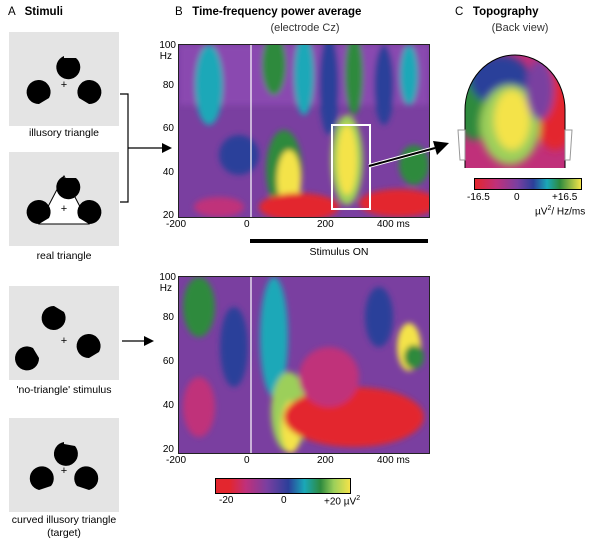 The image size is (589, 542). I want to click on colorbar-label: -20, so click(226, 500).